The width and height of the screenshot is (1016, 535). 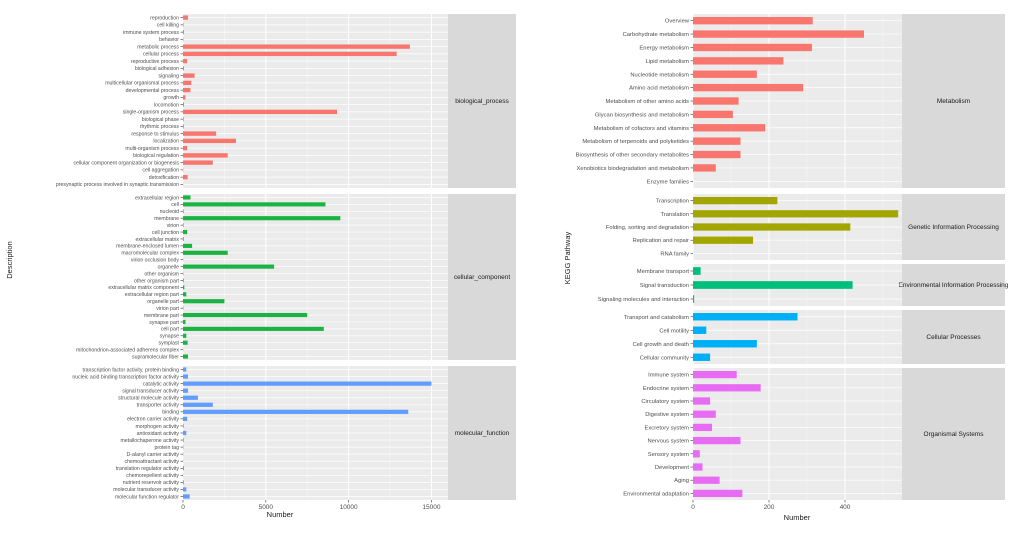 I want to click on bar-growth, so click(x=184, y=97).